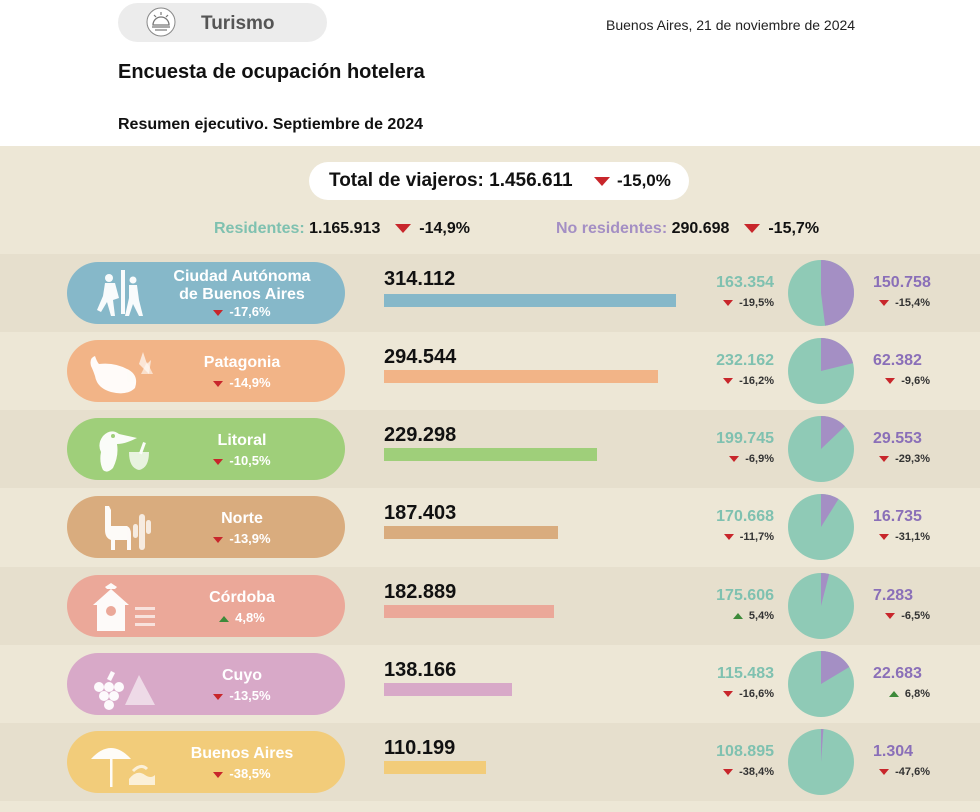 The height and width of the screenshot is (812, 980). What do you see at coordinates (745, 438) in the screenshot?
I see `residents-value: 199.745` at bounding box center [745, 438].